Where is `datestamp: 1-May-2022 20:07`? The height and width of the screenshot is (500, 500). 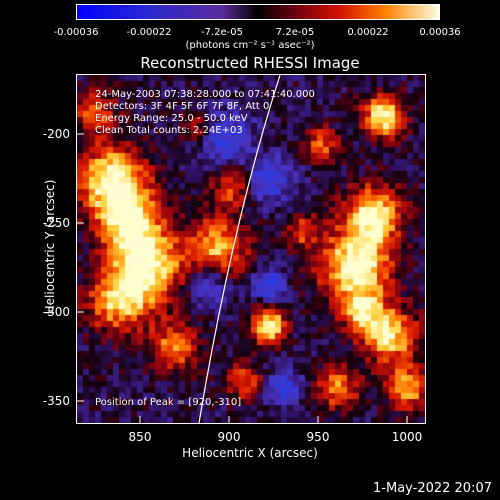
datestamp: 1-May-2022 20:07 is located at coordinates (432, 488).